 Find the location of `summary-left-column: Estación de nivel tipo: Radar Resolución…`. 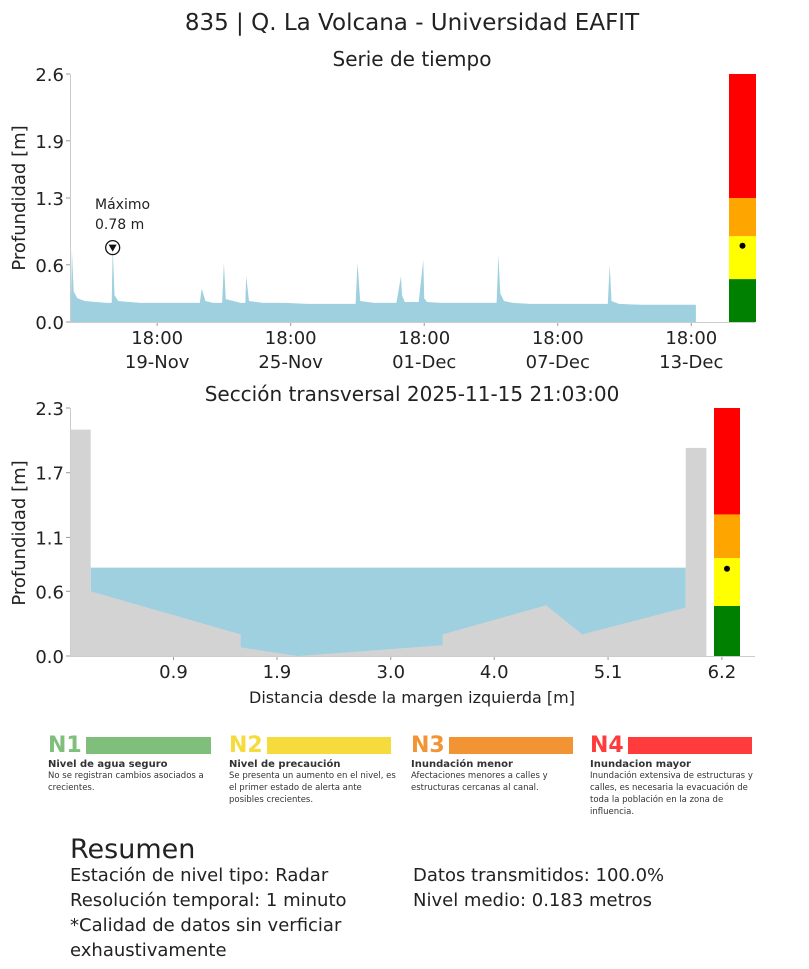

summary-left-column: Estación de nivel tipo: Radar Resolución… is located at coordinates (230, 913).